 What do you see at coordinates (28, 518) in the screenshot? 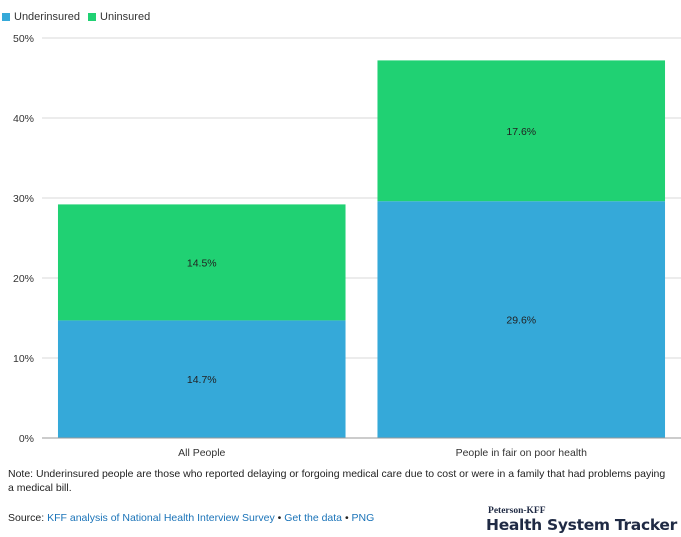
I see `source-prefix: Source:` at bounding box center [28, 518].